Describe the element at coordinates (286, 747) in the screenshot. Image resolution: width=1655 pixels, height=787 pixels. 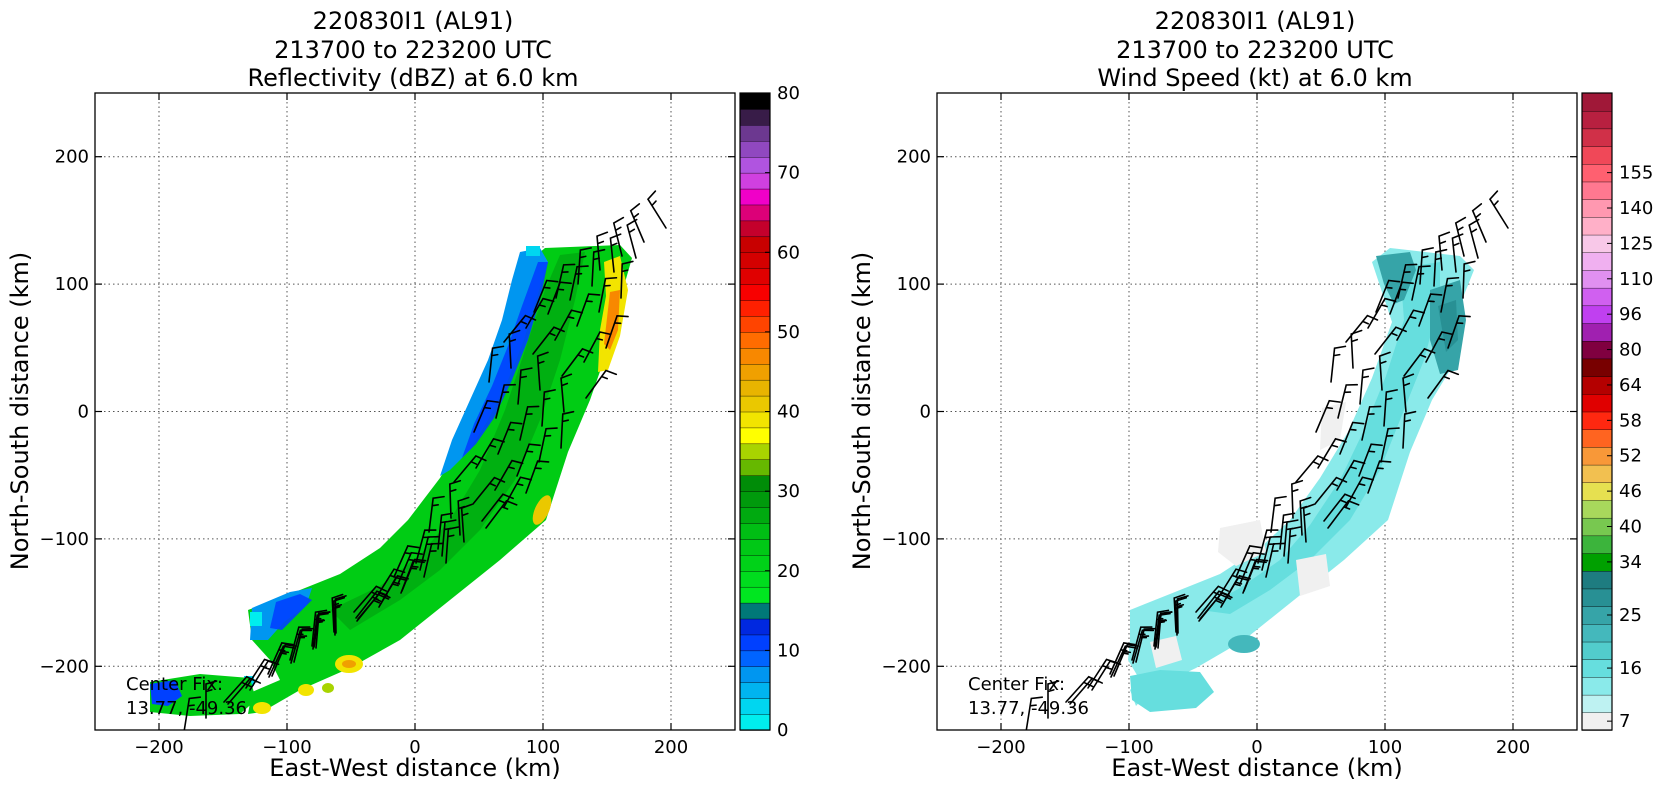
I see `reflectivity-x-tick-label-1: −100` at that location.